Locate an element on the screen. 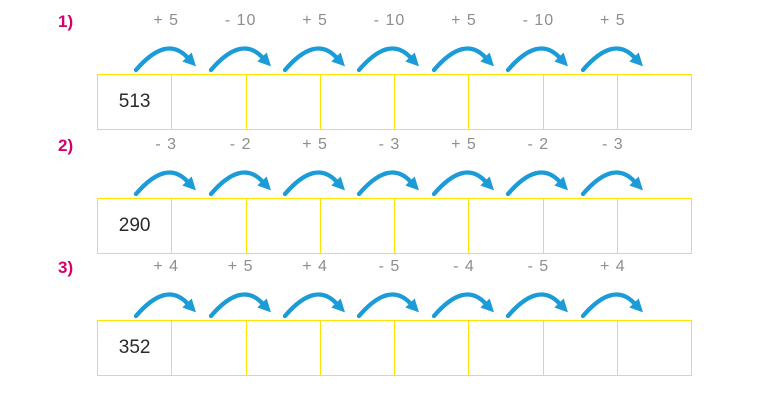 The height and width of the screenshot is (405, 770). row-number-label: 1) is located at coordinates (66, 21).